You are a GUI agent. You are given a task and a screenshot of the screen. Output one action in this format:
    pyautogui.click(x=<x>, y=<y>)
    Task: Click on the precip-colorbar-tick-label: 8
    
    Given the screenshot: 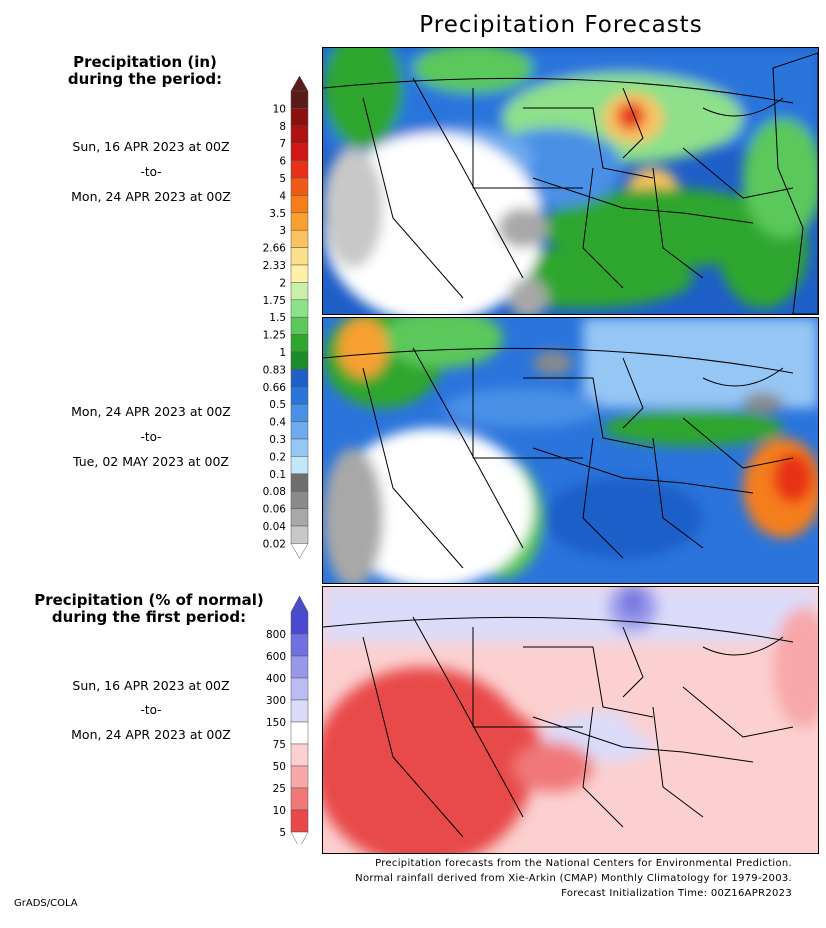 What is the action you would take?
    pyautogui.click(x=282, y=127)
    